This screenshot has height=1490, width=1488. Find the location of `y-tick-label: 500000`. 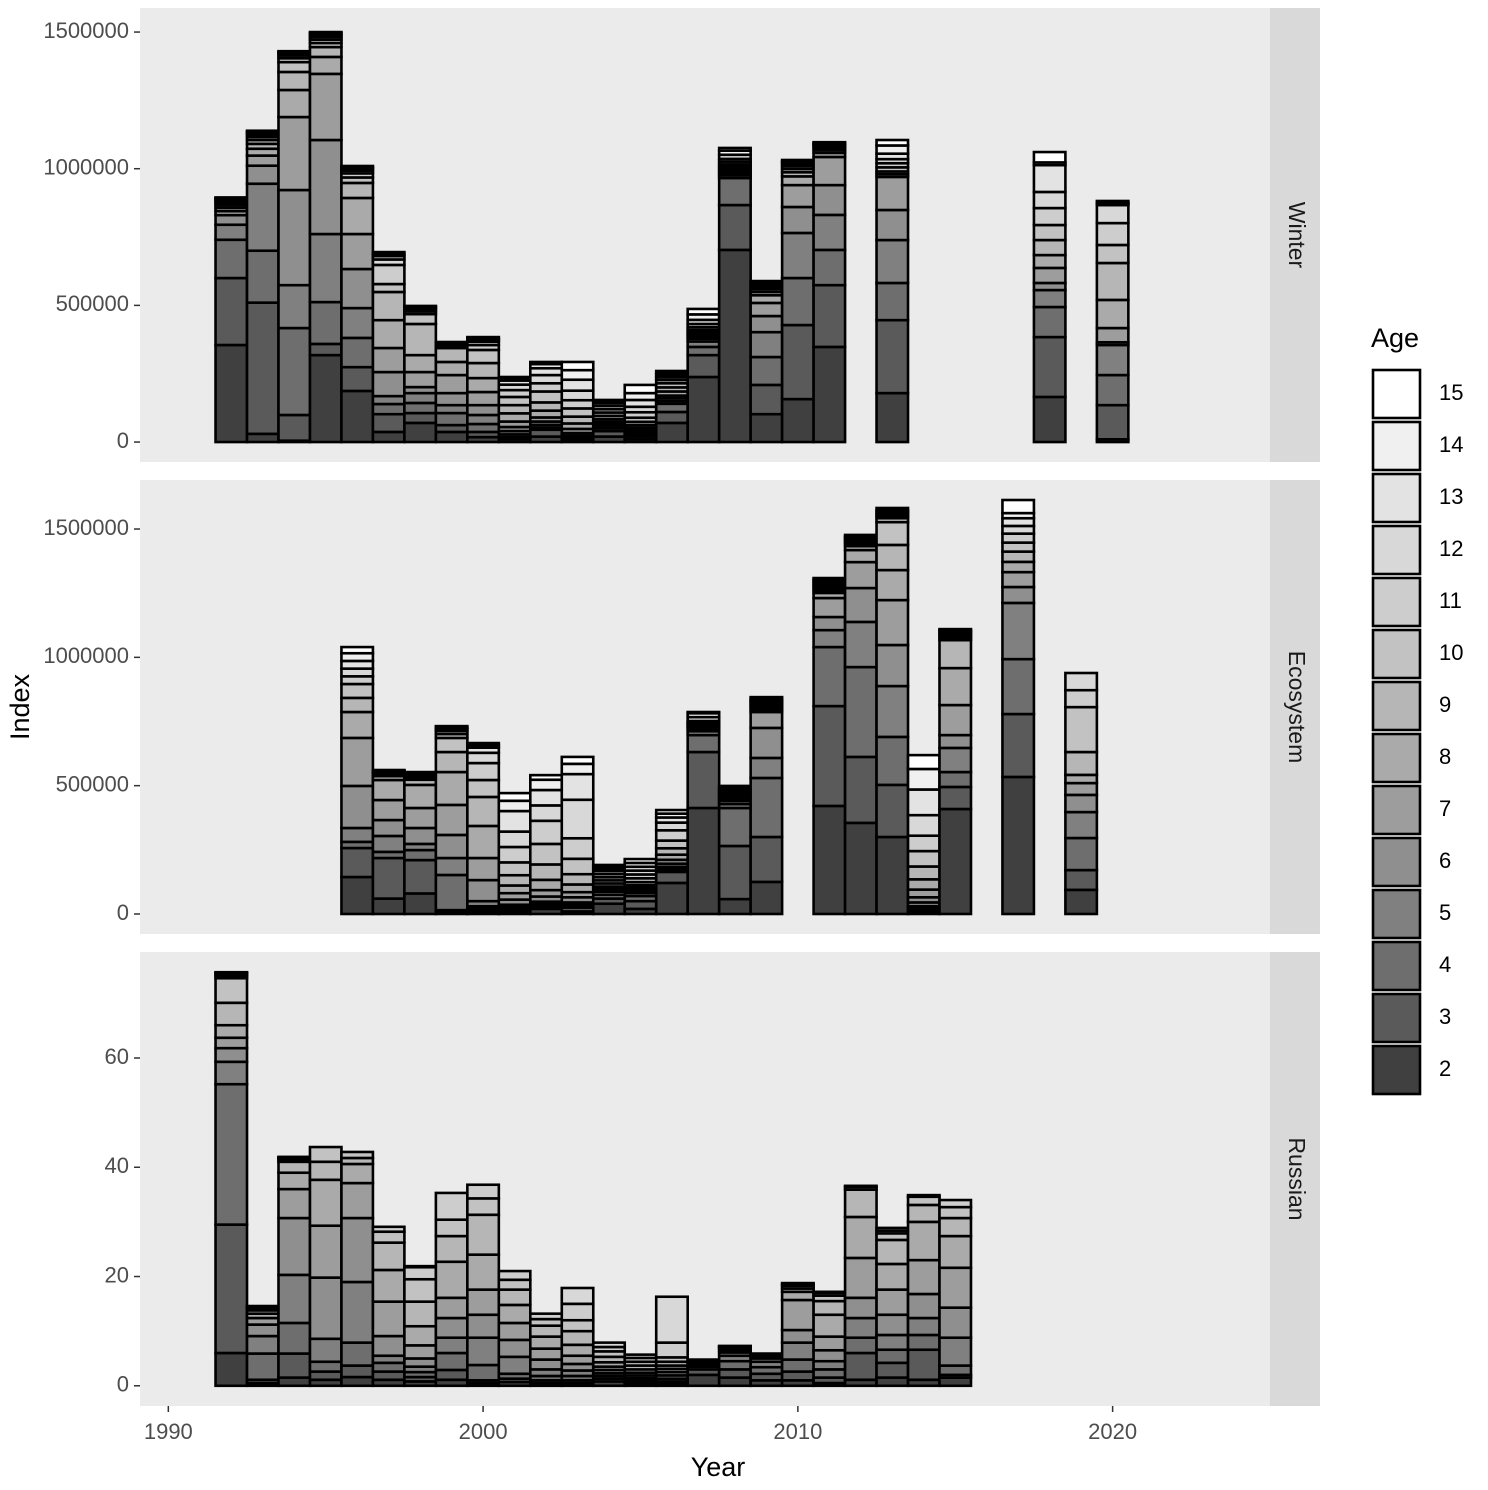

y-tick-label: 500000 is located at coordinates (92, 783).